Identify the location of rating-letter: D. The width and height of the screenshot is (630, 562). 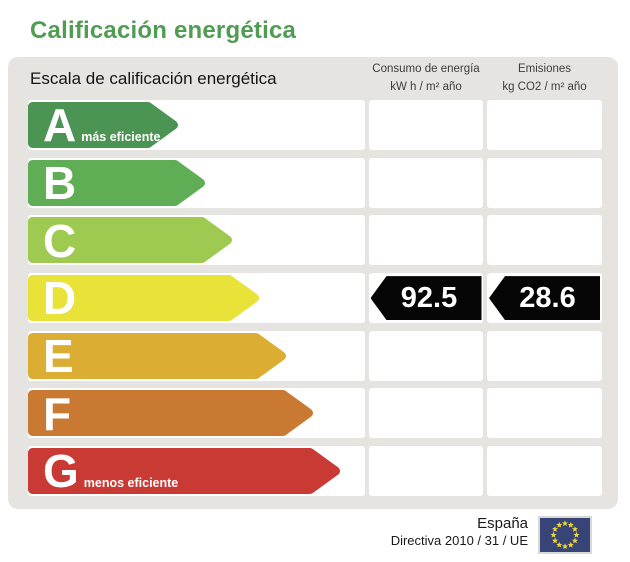
(60, 298).